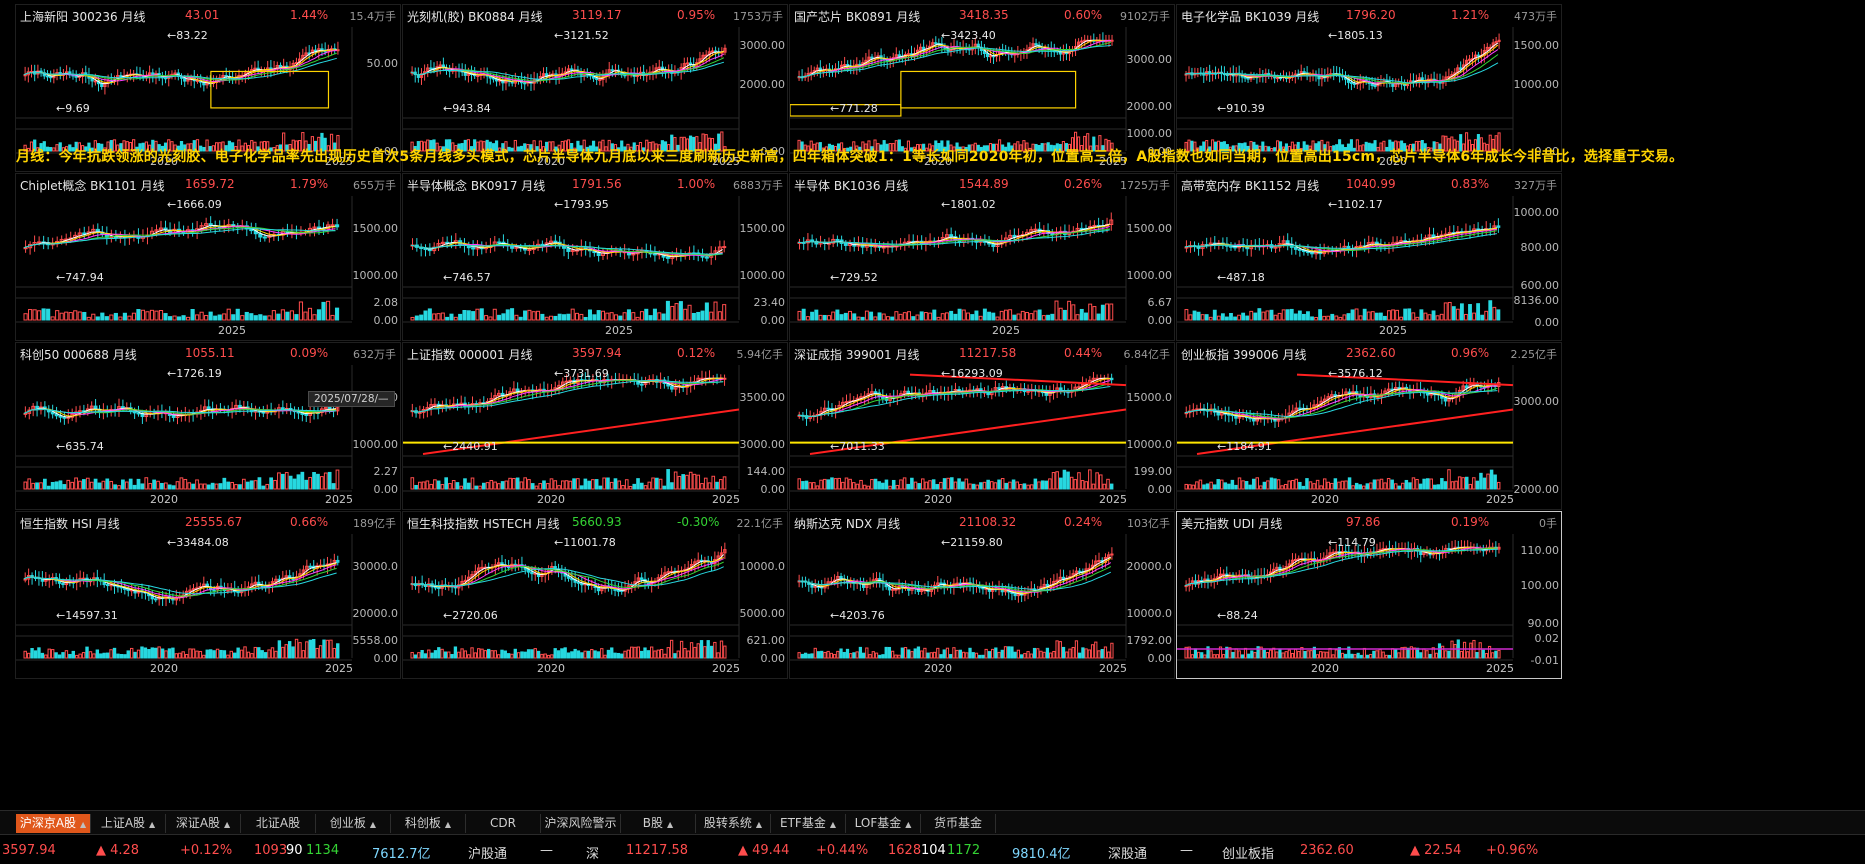 This screenshot has width=1865, height=864. Describe the element at coordinates (733, 823) in the screenshot. I see `tab-9: 股转系统 ▲` at that location.